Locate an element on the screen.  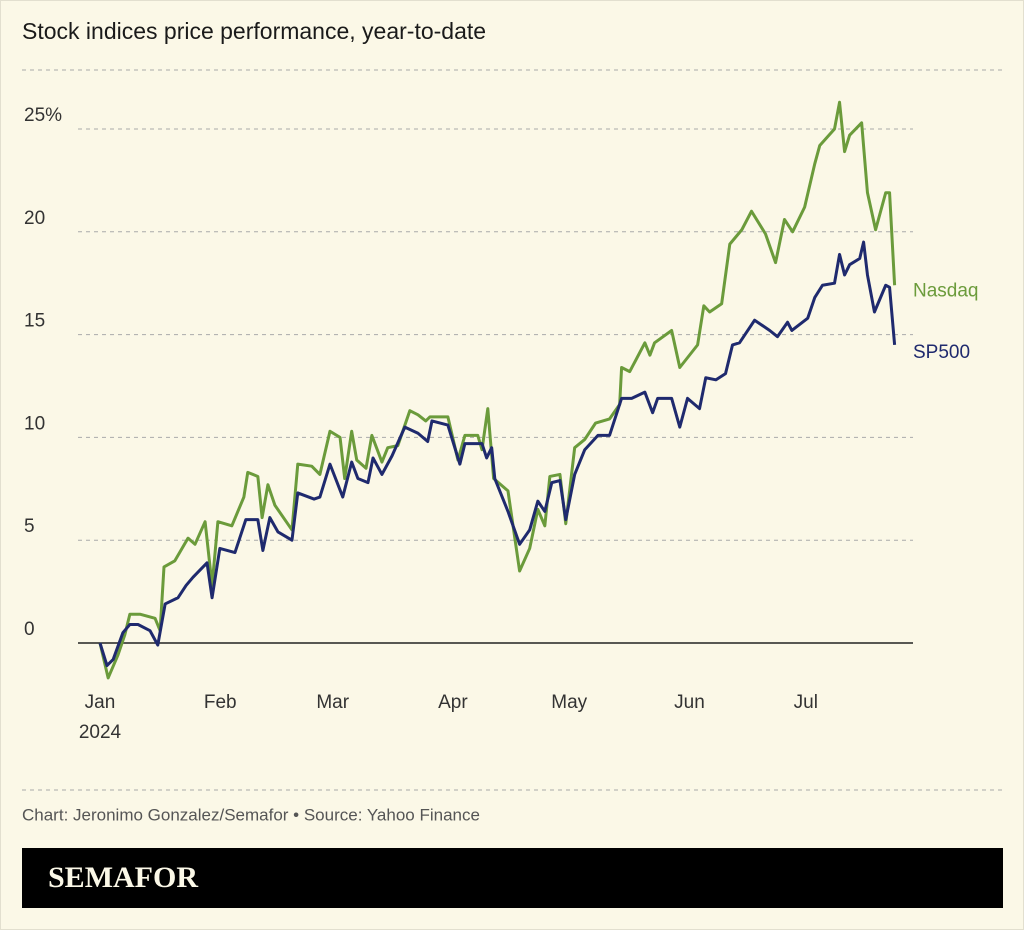
series-label: SP500 is located at coordinates (941, 352).